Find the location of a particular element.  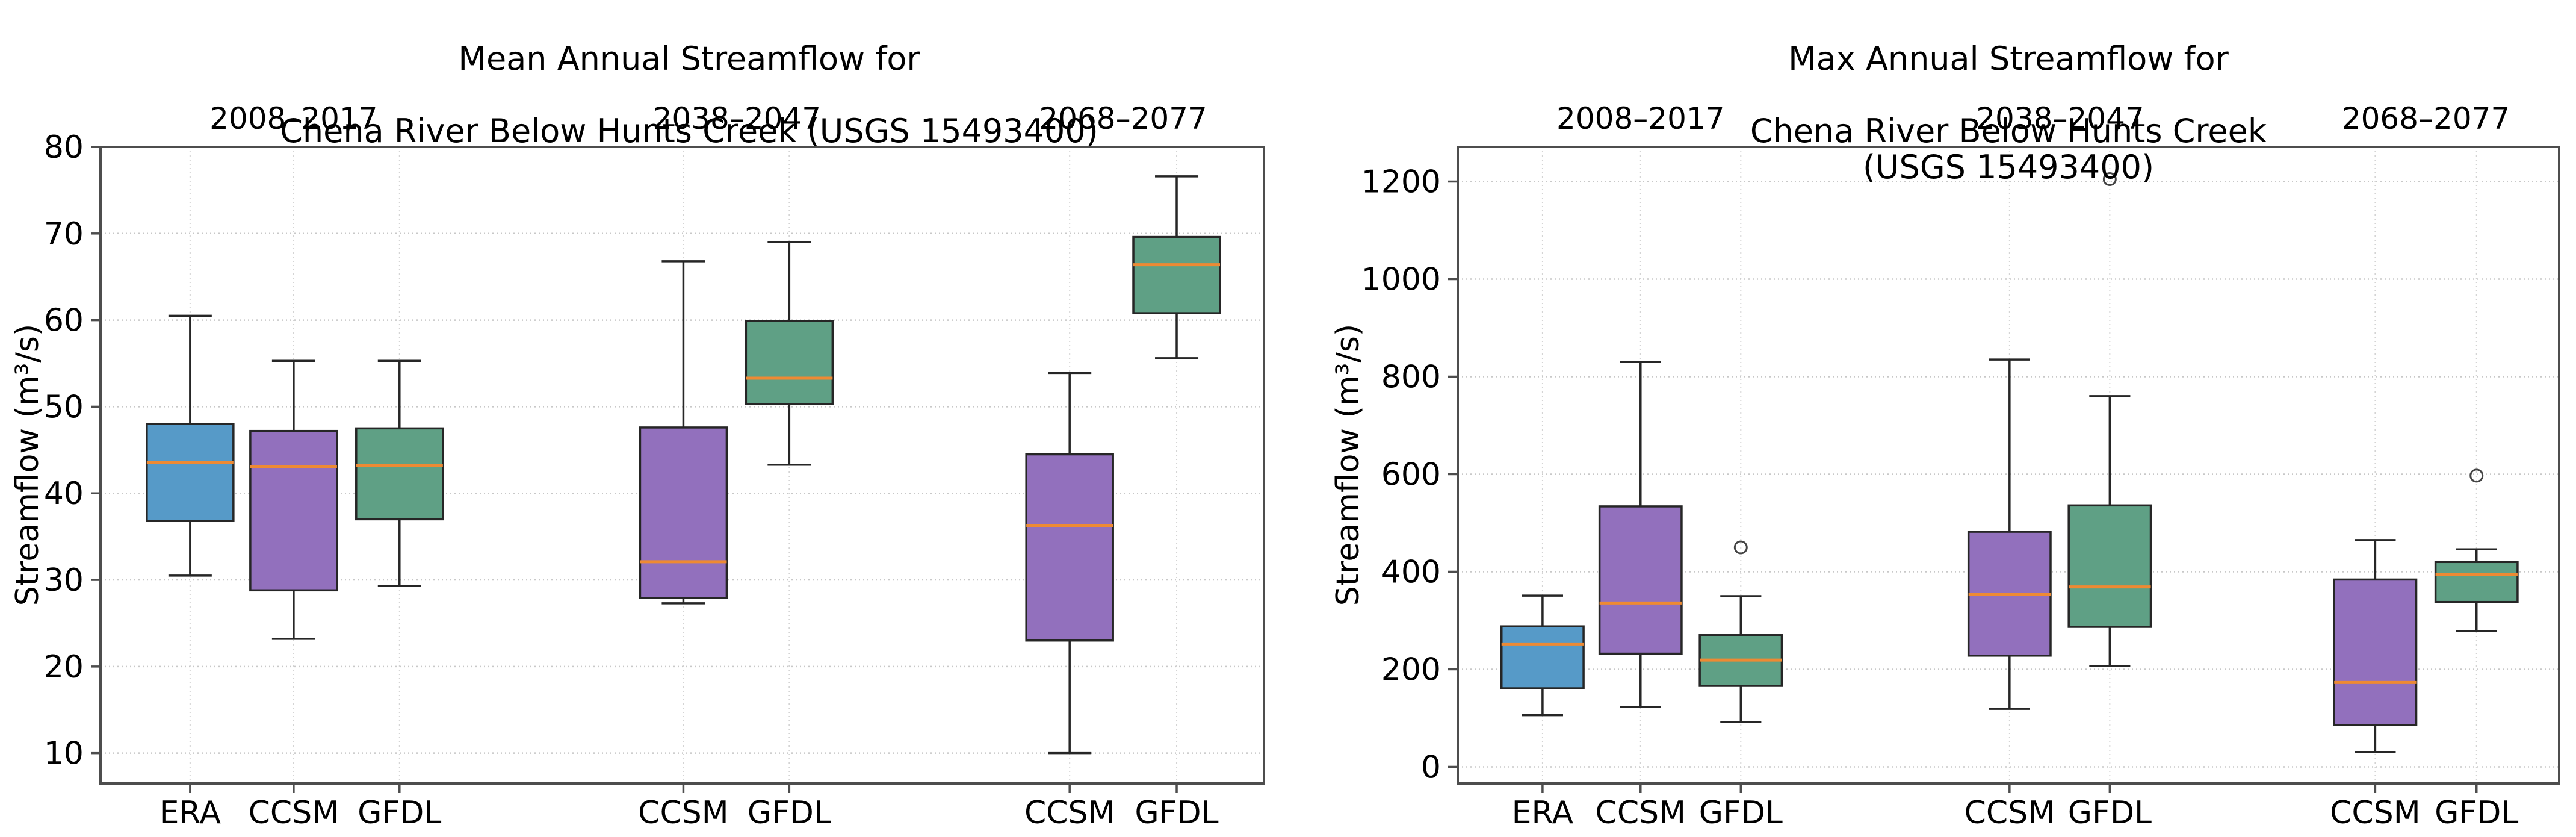

y-tick-label: 60 is located at coordinates (64, 321).